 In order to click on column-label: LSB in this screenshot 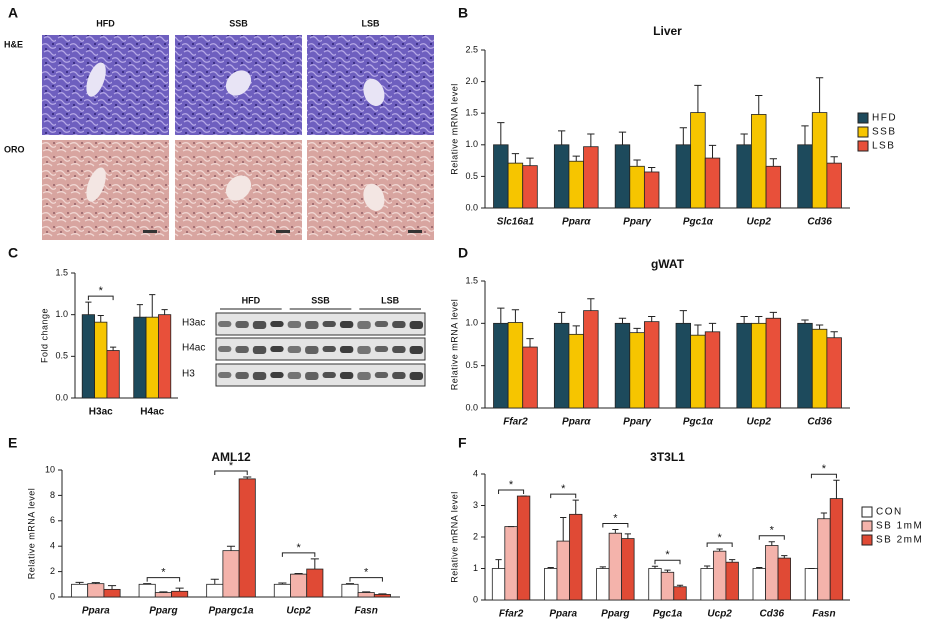, I will do `click(371, 23)`.